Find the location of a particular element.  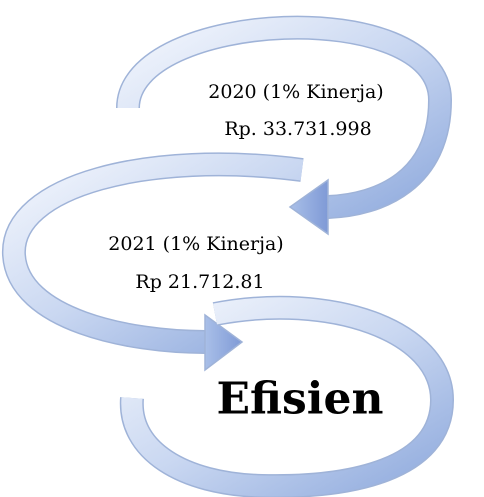

node-label: 2021 (1% Kinerja) is located at coordinates (195, 244).